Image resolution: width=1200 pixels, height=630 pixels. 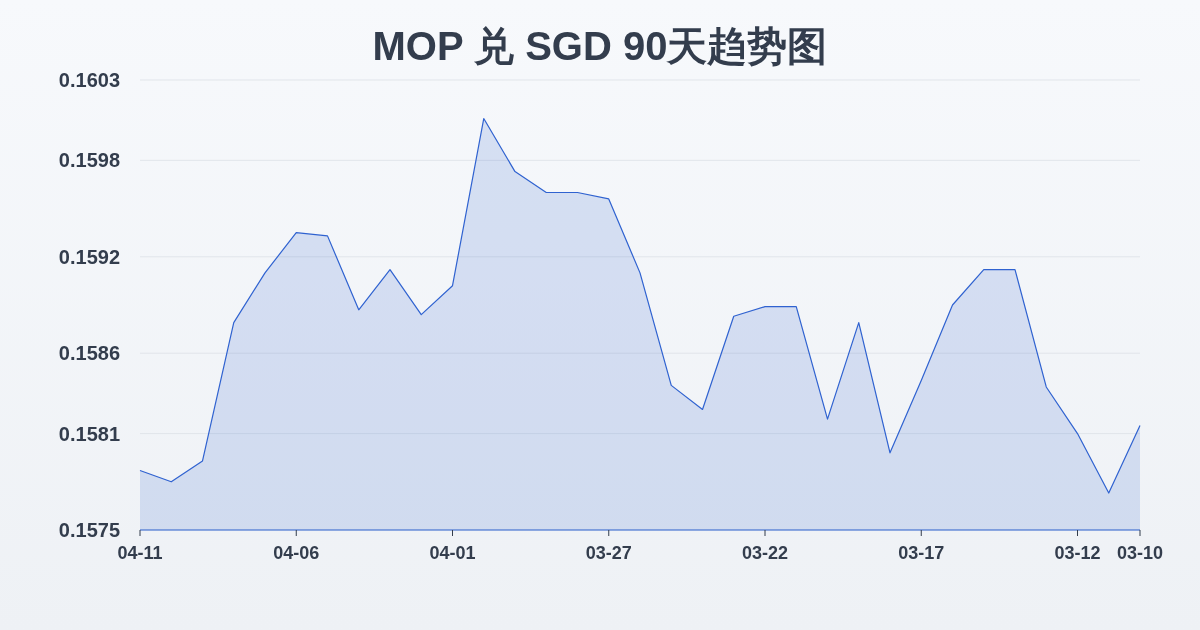 I want to click on y-tick-label: 0.1592, so click(x=89, y=256).